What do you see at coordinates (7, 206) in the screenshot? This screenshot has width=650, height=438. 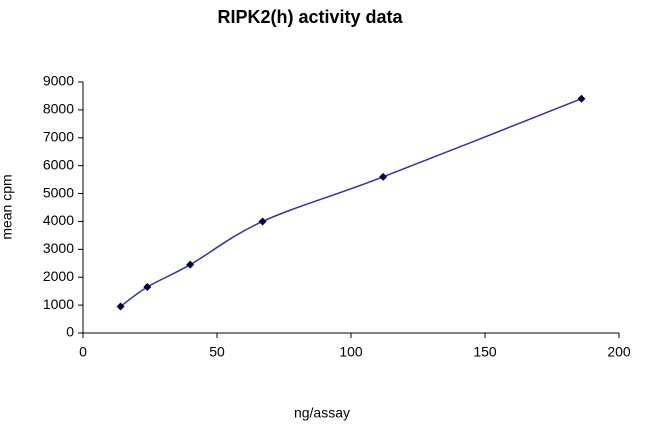 I see `y-axis-label: mean cpm` at bounding box center [7, 206].